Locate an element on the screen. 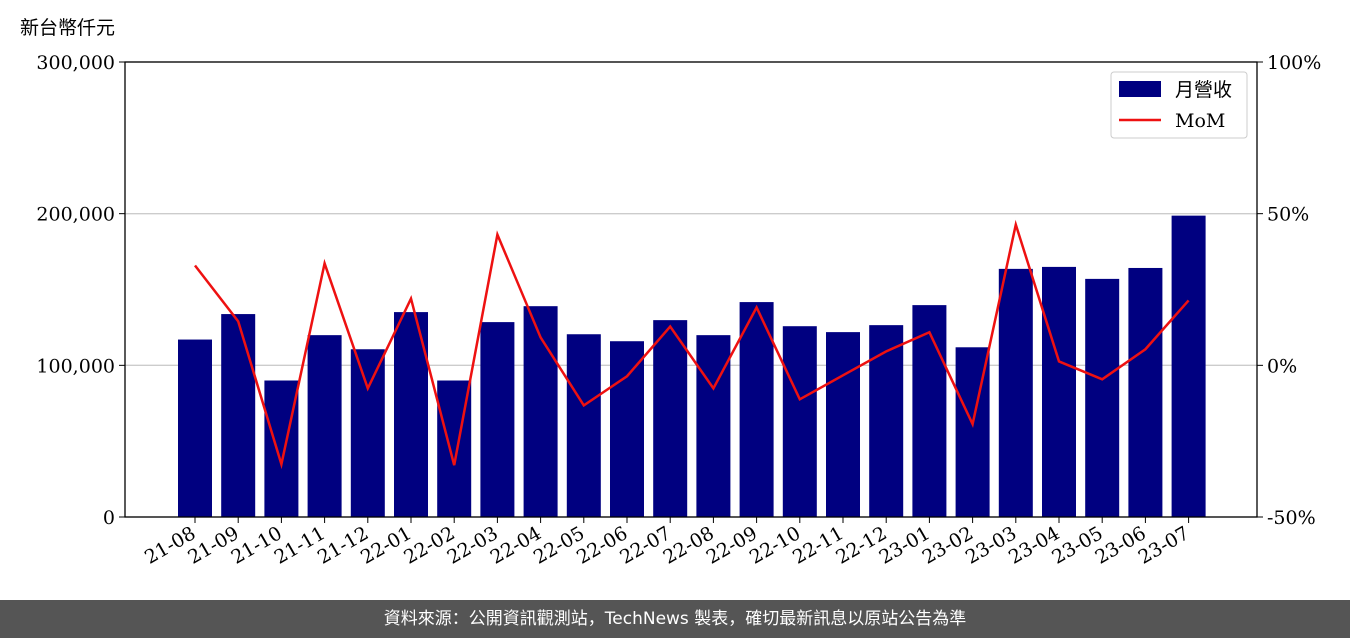  y-tick-label: 100,000 is located at coordinates (75, 366).